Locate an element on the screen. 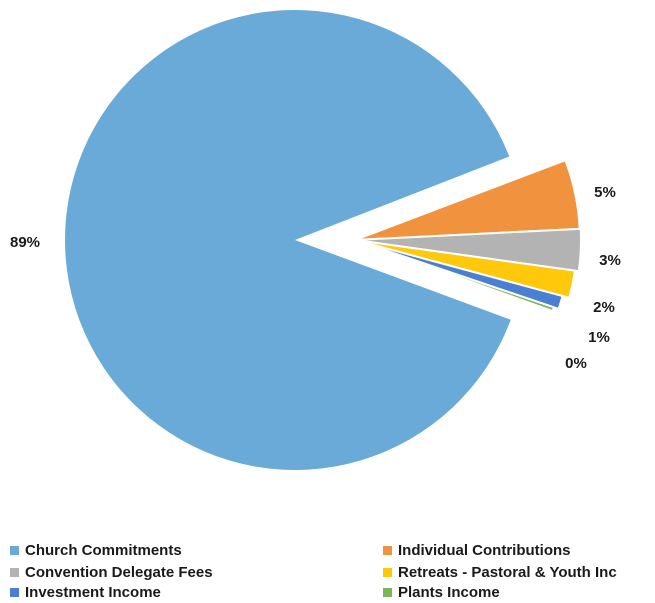 The width and height of the screenshot is (655, 603). legend-label: Retreats - Pastoral & Youth Inc is located at coordinates (507, 572).